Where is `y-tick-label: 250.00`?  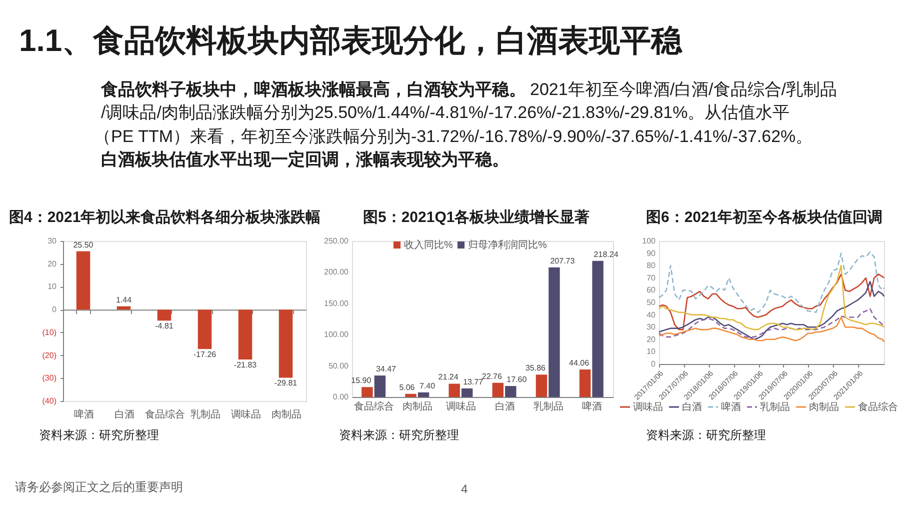 y-tick-label: 250.00 is located at coordinates (337, 241).